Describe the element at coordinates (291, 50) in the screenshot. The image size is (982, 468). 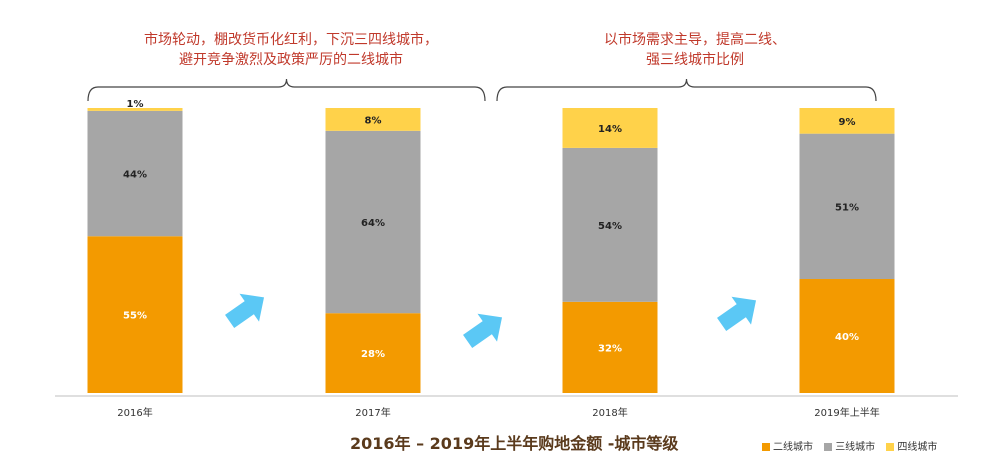
I see `annotation-left: 市场轮动，棚改货币化红利，下沉三四线城市， 避开竞争激烈及政策严厉的二线城市` at that location.